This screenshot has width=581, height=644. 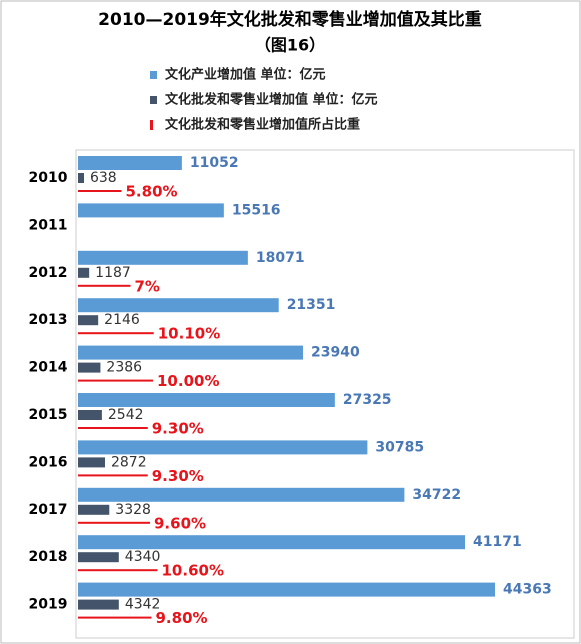 I want to click on value-label: 11052, so click(x=214, y=163).